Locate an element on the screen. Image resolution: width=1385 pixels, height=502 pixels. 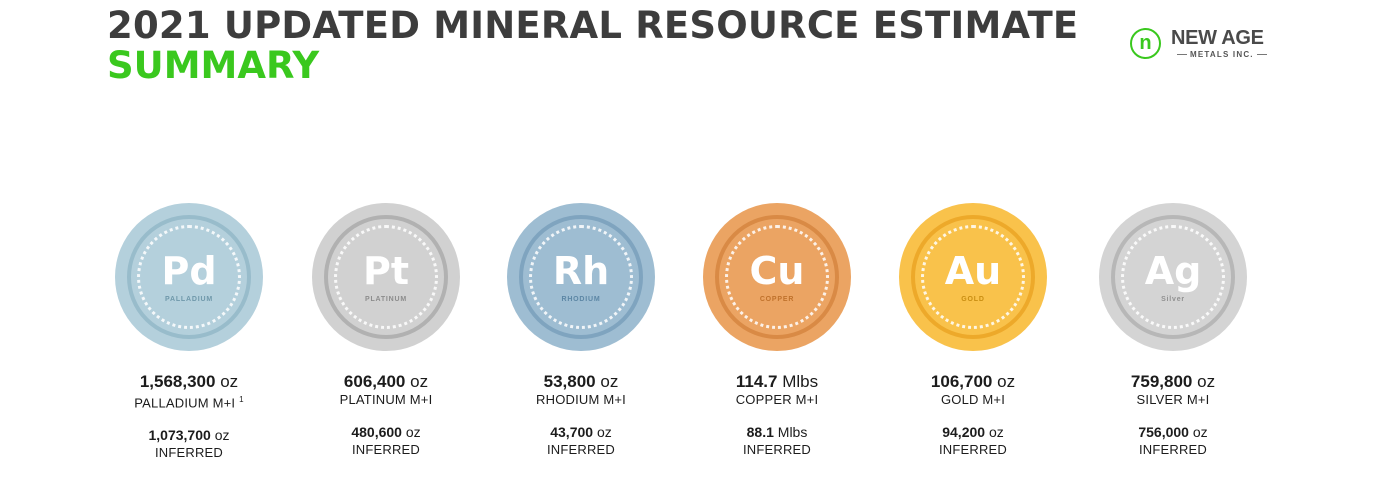
inferred-value: 94,200 is located at coordinates (964, 432).